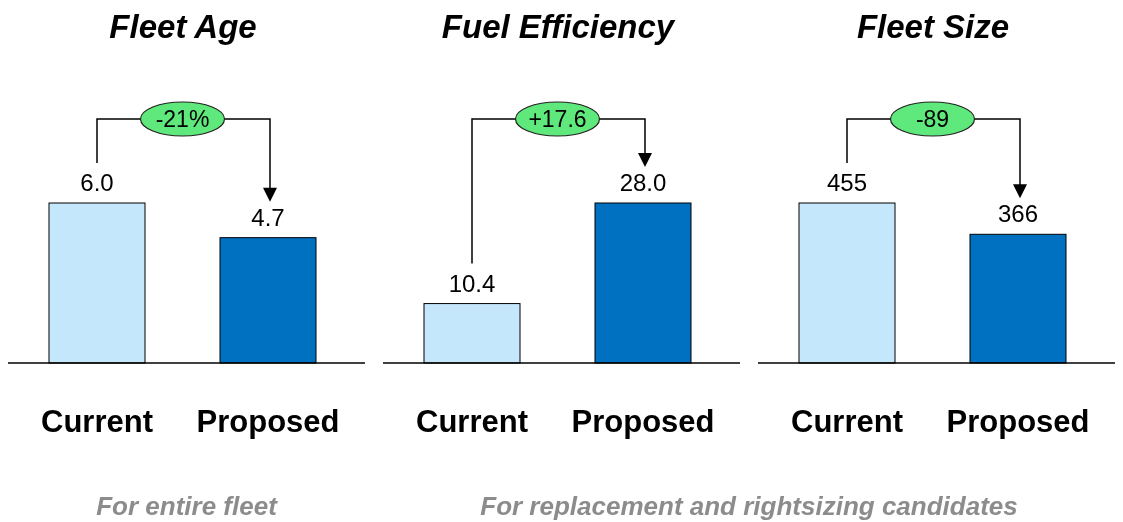 This screenshot has height=522, width=1123. What do you see at coordinates (97, 182) in the screenshot?
I see `data-label: 6.0` at bounding box center [97, 182].